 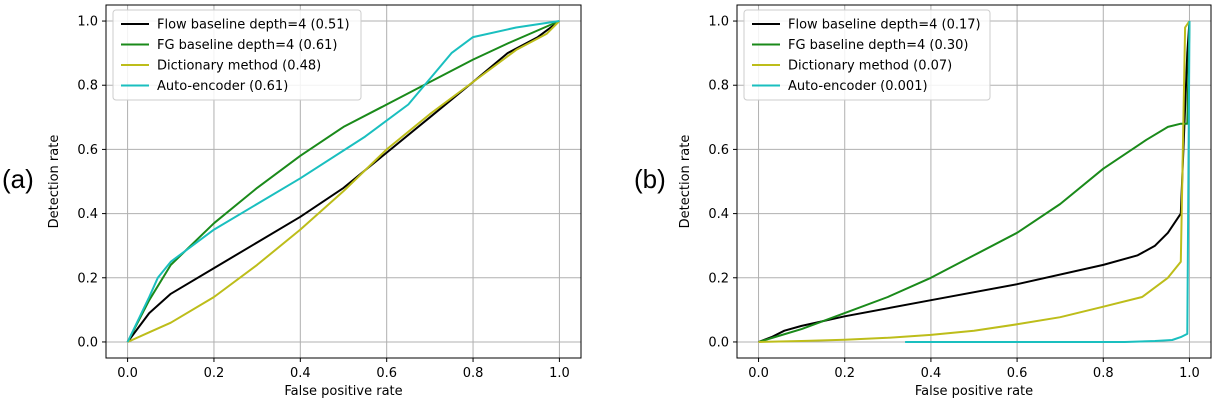 I want to click on x-axis-label-a: False positive rate, so click(x=343, y=391).